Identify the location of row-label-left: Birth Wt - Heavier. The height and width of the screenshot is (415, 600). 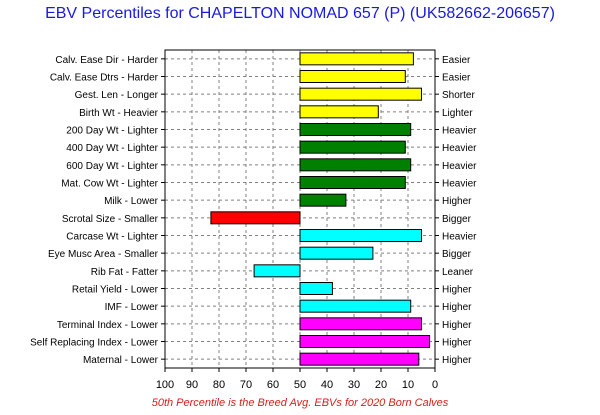
(119, 113).